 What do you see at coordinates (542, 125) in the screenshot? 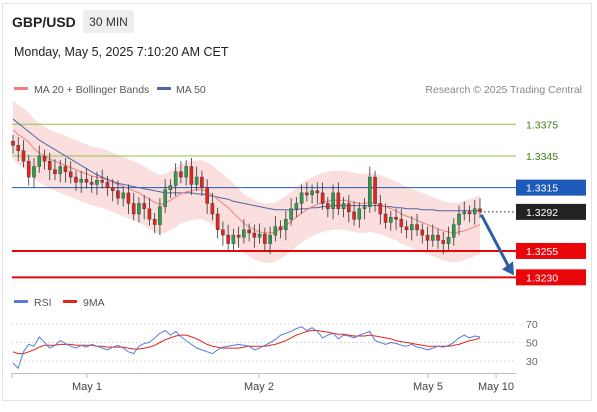
I see `price-level-label-1.3375: 1.3375` at bounding box center [542, 125].